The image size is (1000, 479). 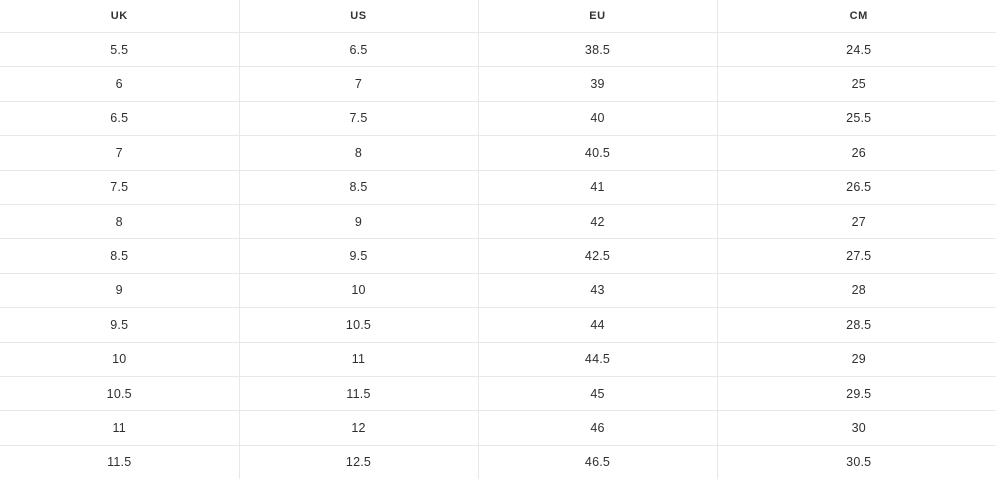 I want to click on table-row: 6 7 39 25, so click(x=500, y=84).